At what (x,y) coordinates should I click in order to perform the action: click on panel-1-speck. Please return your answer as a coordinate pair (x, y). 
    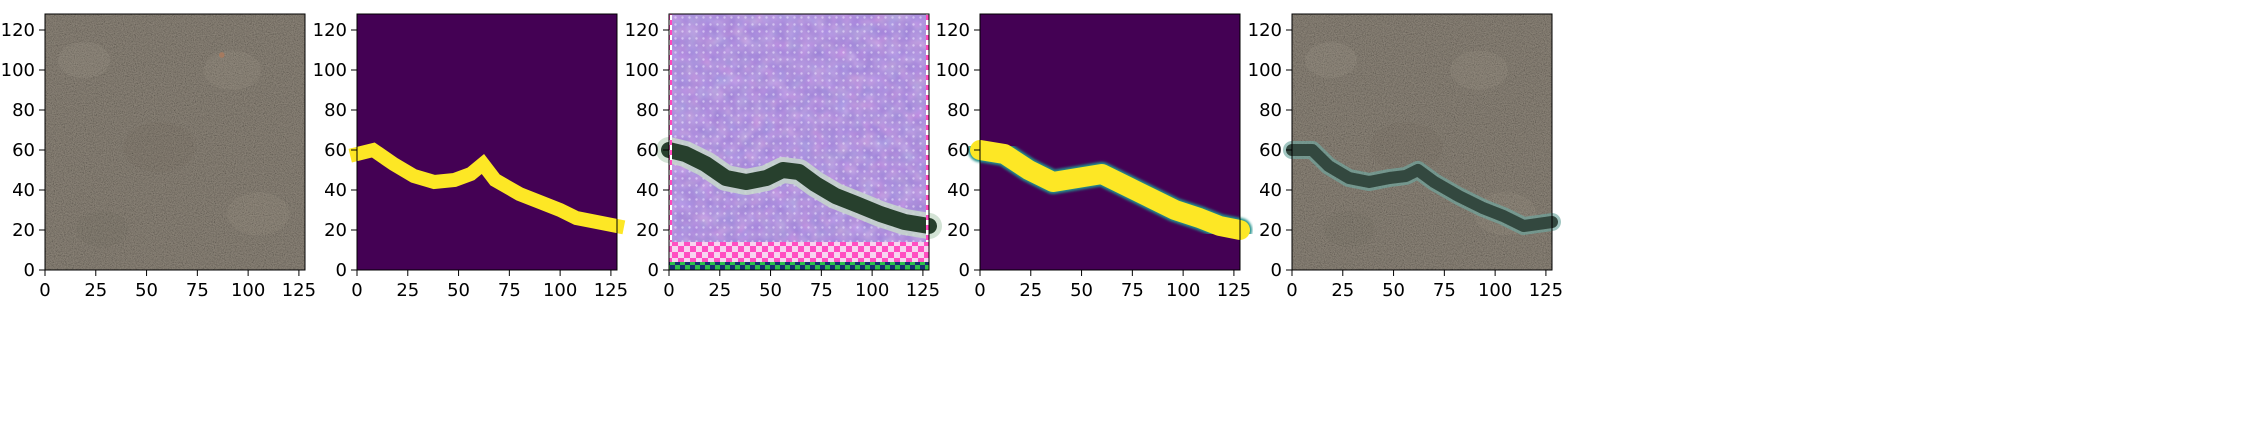
    Looking at the image, I should click on (222, 55).